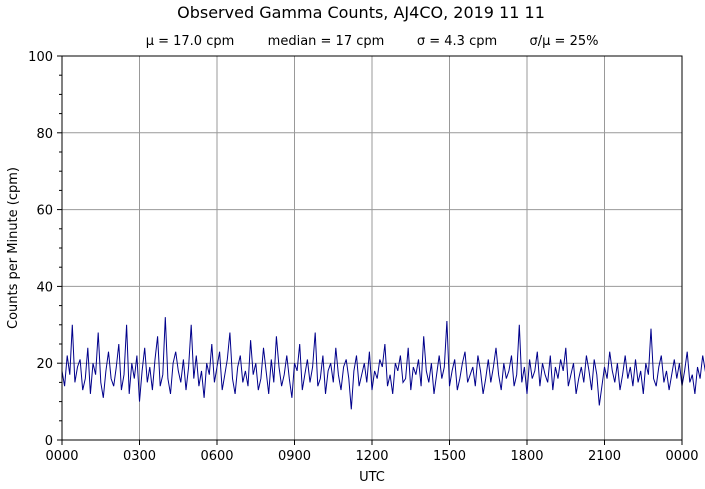 The image size is (705, 489). I want to click on y-tick-label: 0, so click(49, 441).